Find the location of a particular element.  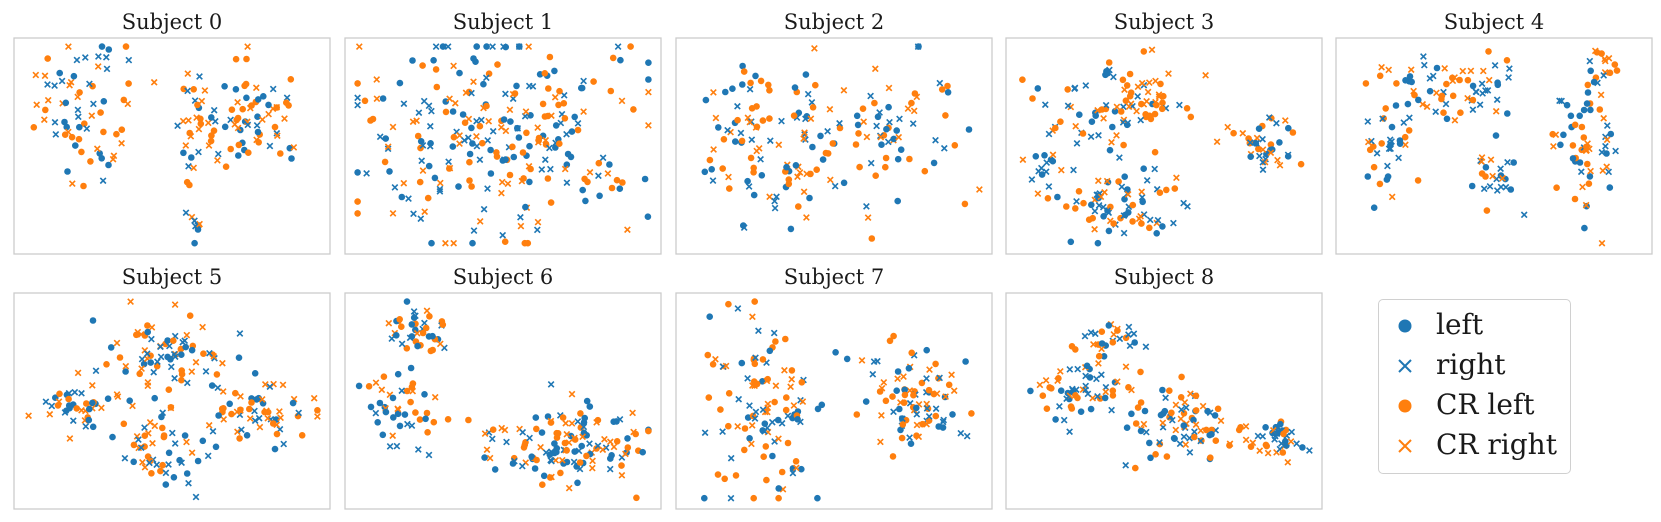

subplot-title: Subject 0 is located at coordinates (172, 22).